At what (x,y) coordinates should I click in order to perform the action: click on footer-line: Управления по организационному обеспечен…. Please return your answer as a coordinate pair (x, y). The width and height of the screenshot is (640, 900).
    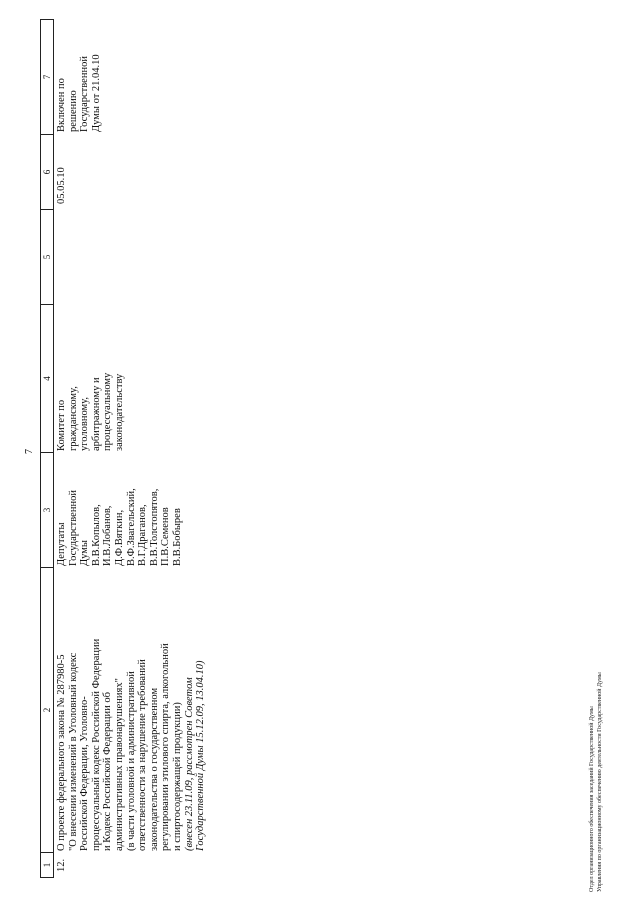
    Looking at the image, I should click on (600, 782).